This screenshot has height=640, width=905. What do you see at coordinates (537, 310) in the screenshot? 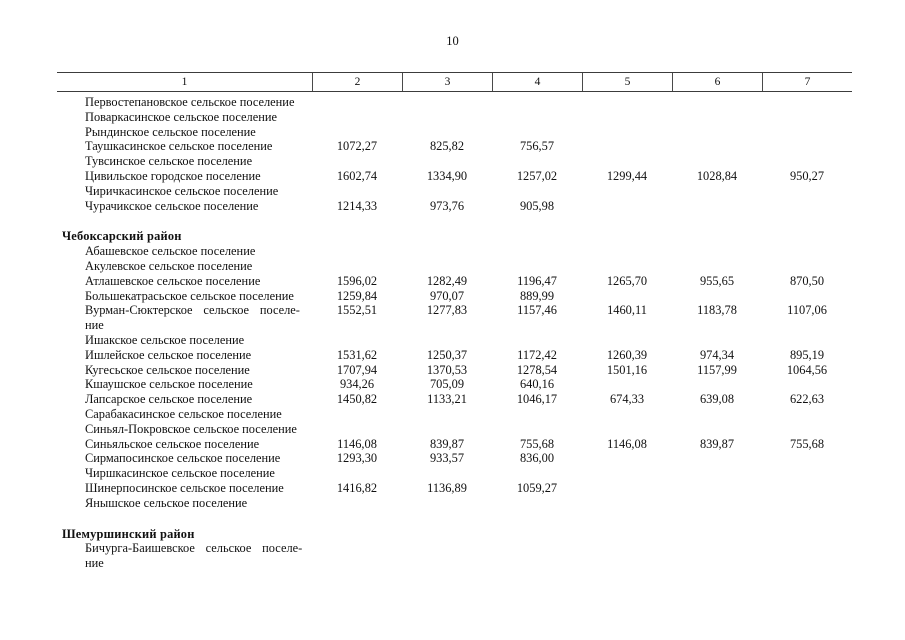
I see `value-cell: 1157,46` at bounding box center [537, 310].